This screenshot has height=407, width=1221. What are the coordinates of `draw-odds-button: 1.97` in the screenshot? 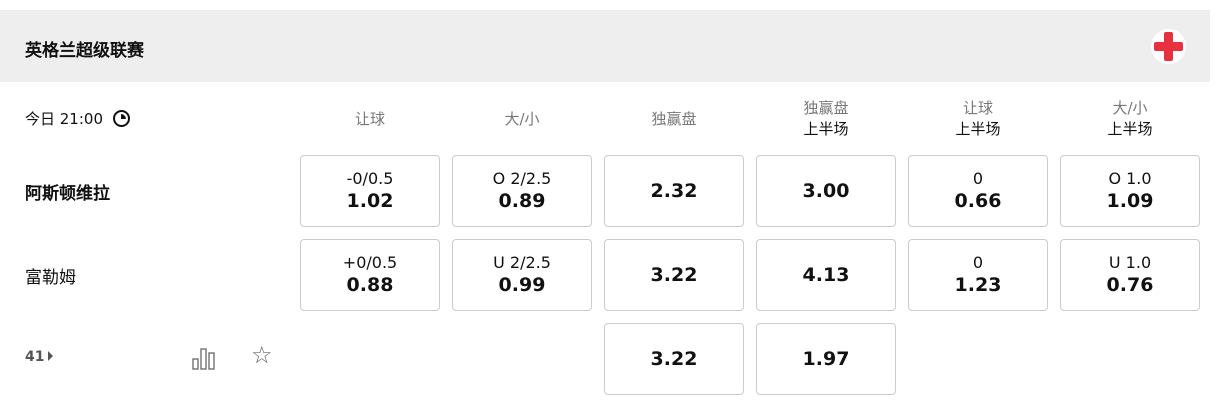 It's located at (826, 359).